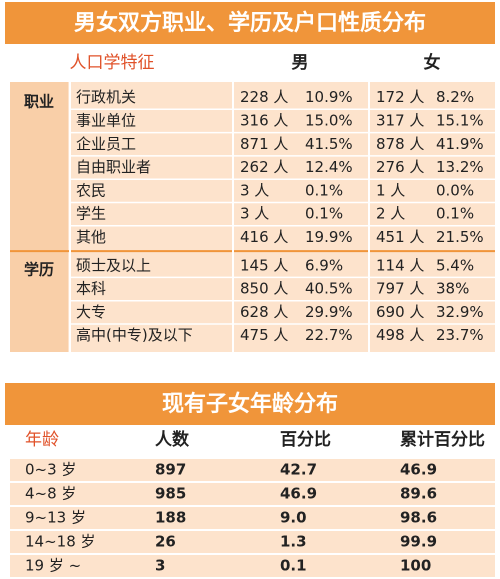  What do you see at coordinates (460, 144) in the screenshot?
I see `cell: 41.9%` at bounding box center [460, 144].